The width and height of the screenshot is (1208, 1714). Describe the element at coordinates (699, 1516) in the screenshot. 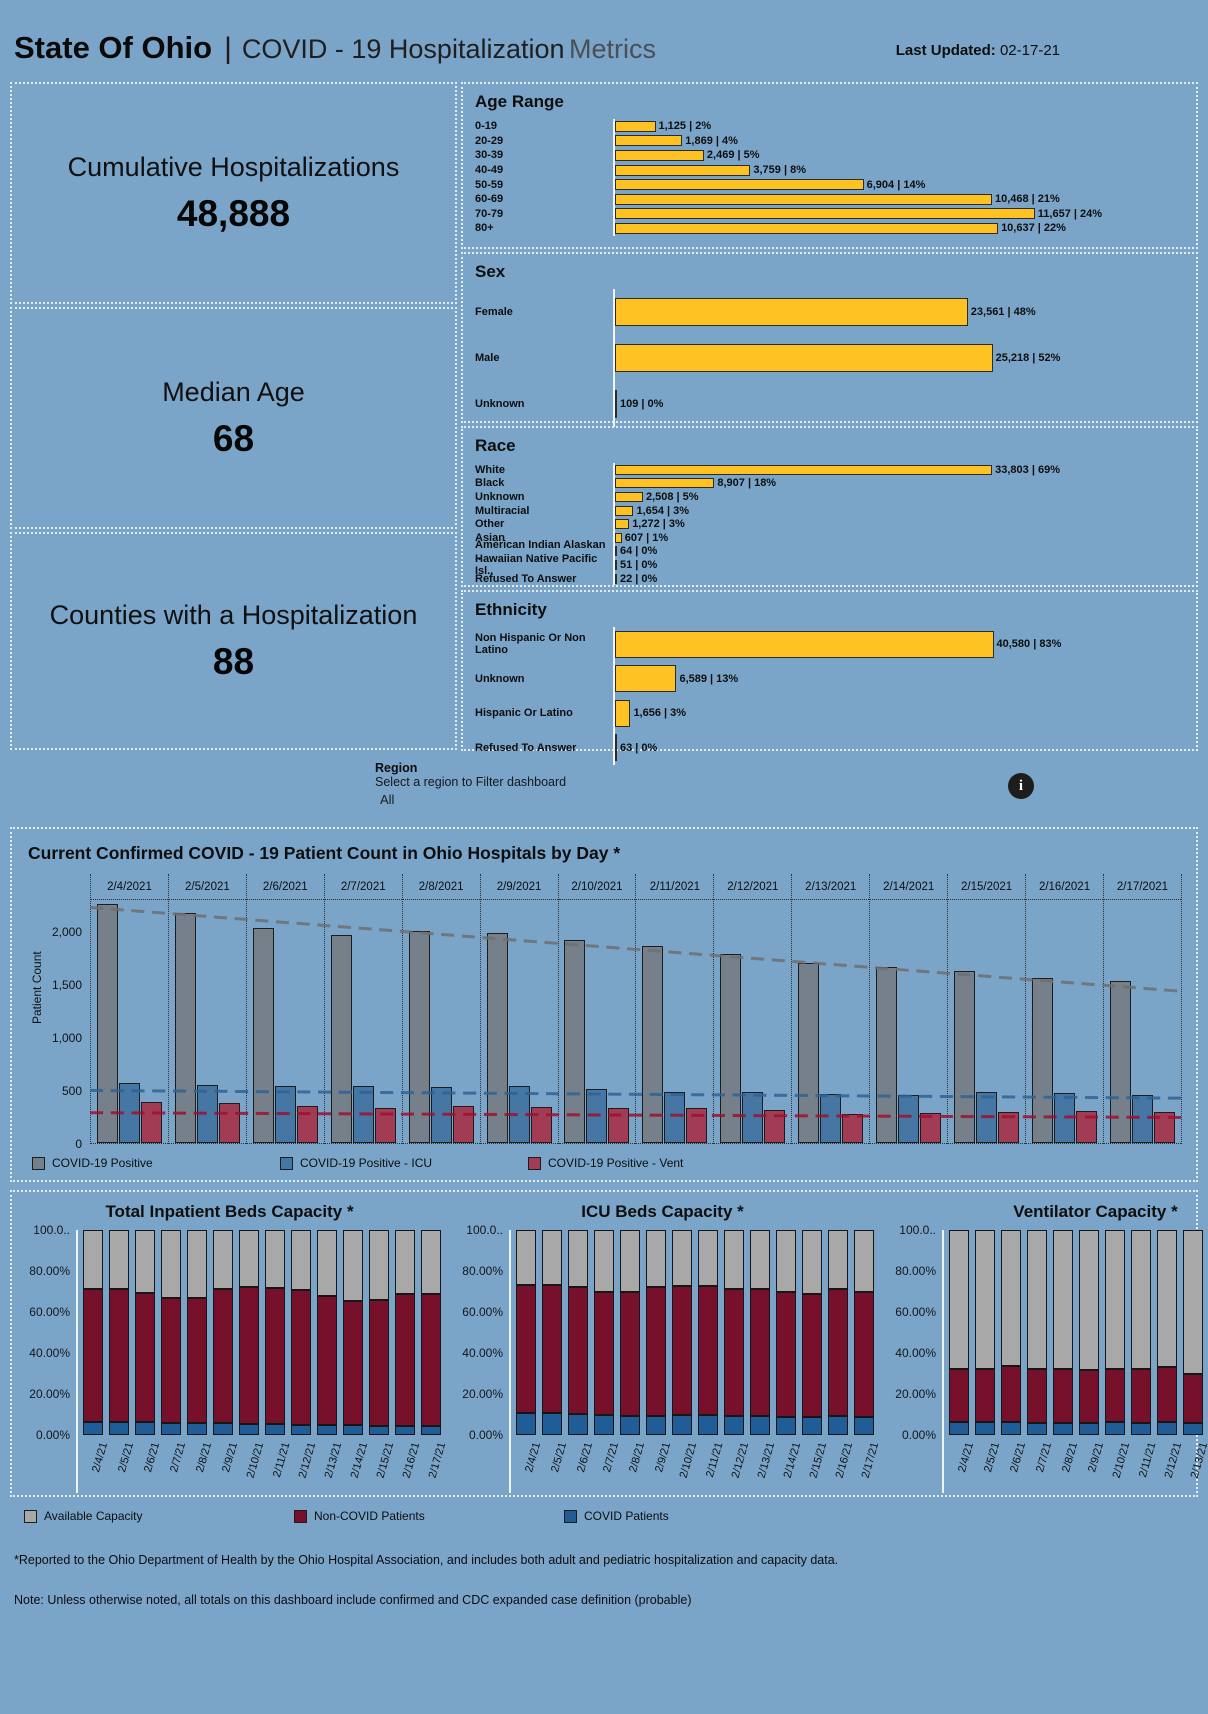

I see `legend-item: COVID Patients` at that location.